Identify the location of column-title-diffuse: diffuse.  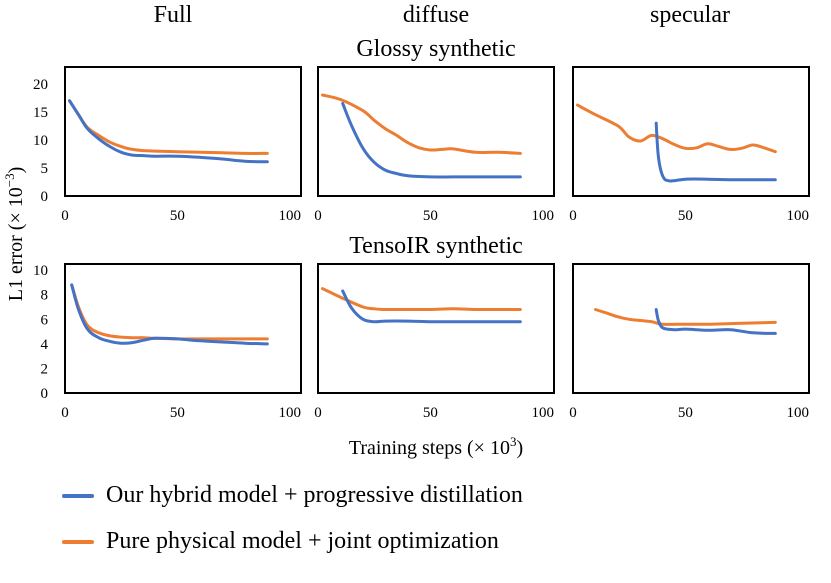
(436, 15).